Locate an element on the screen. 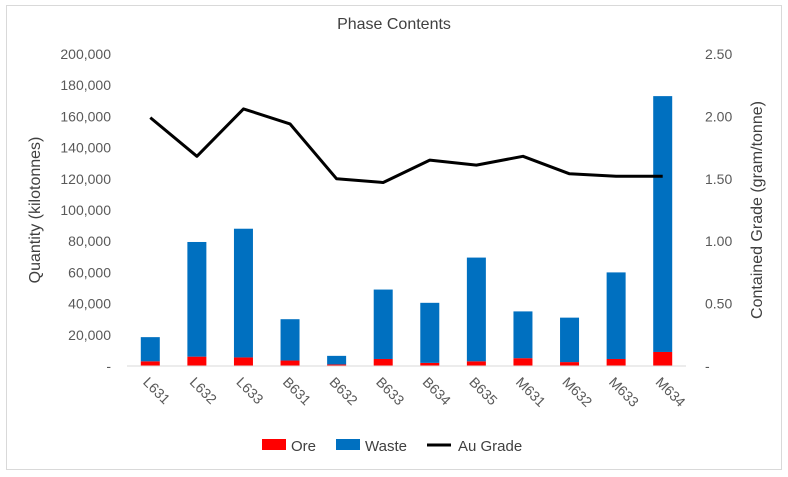  x-tick-label: B634 is located at coordinates (437, 391).